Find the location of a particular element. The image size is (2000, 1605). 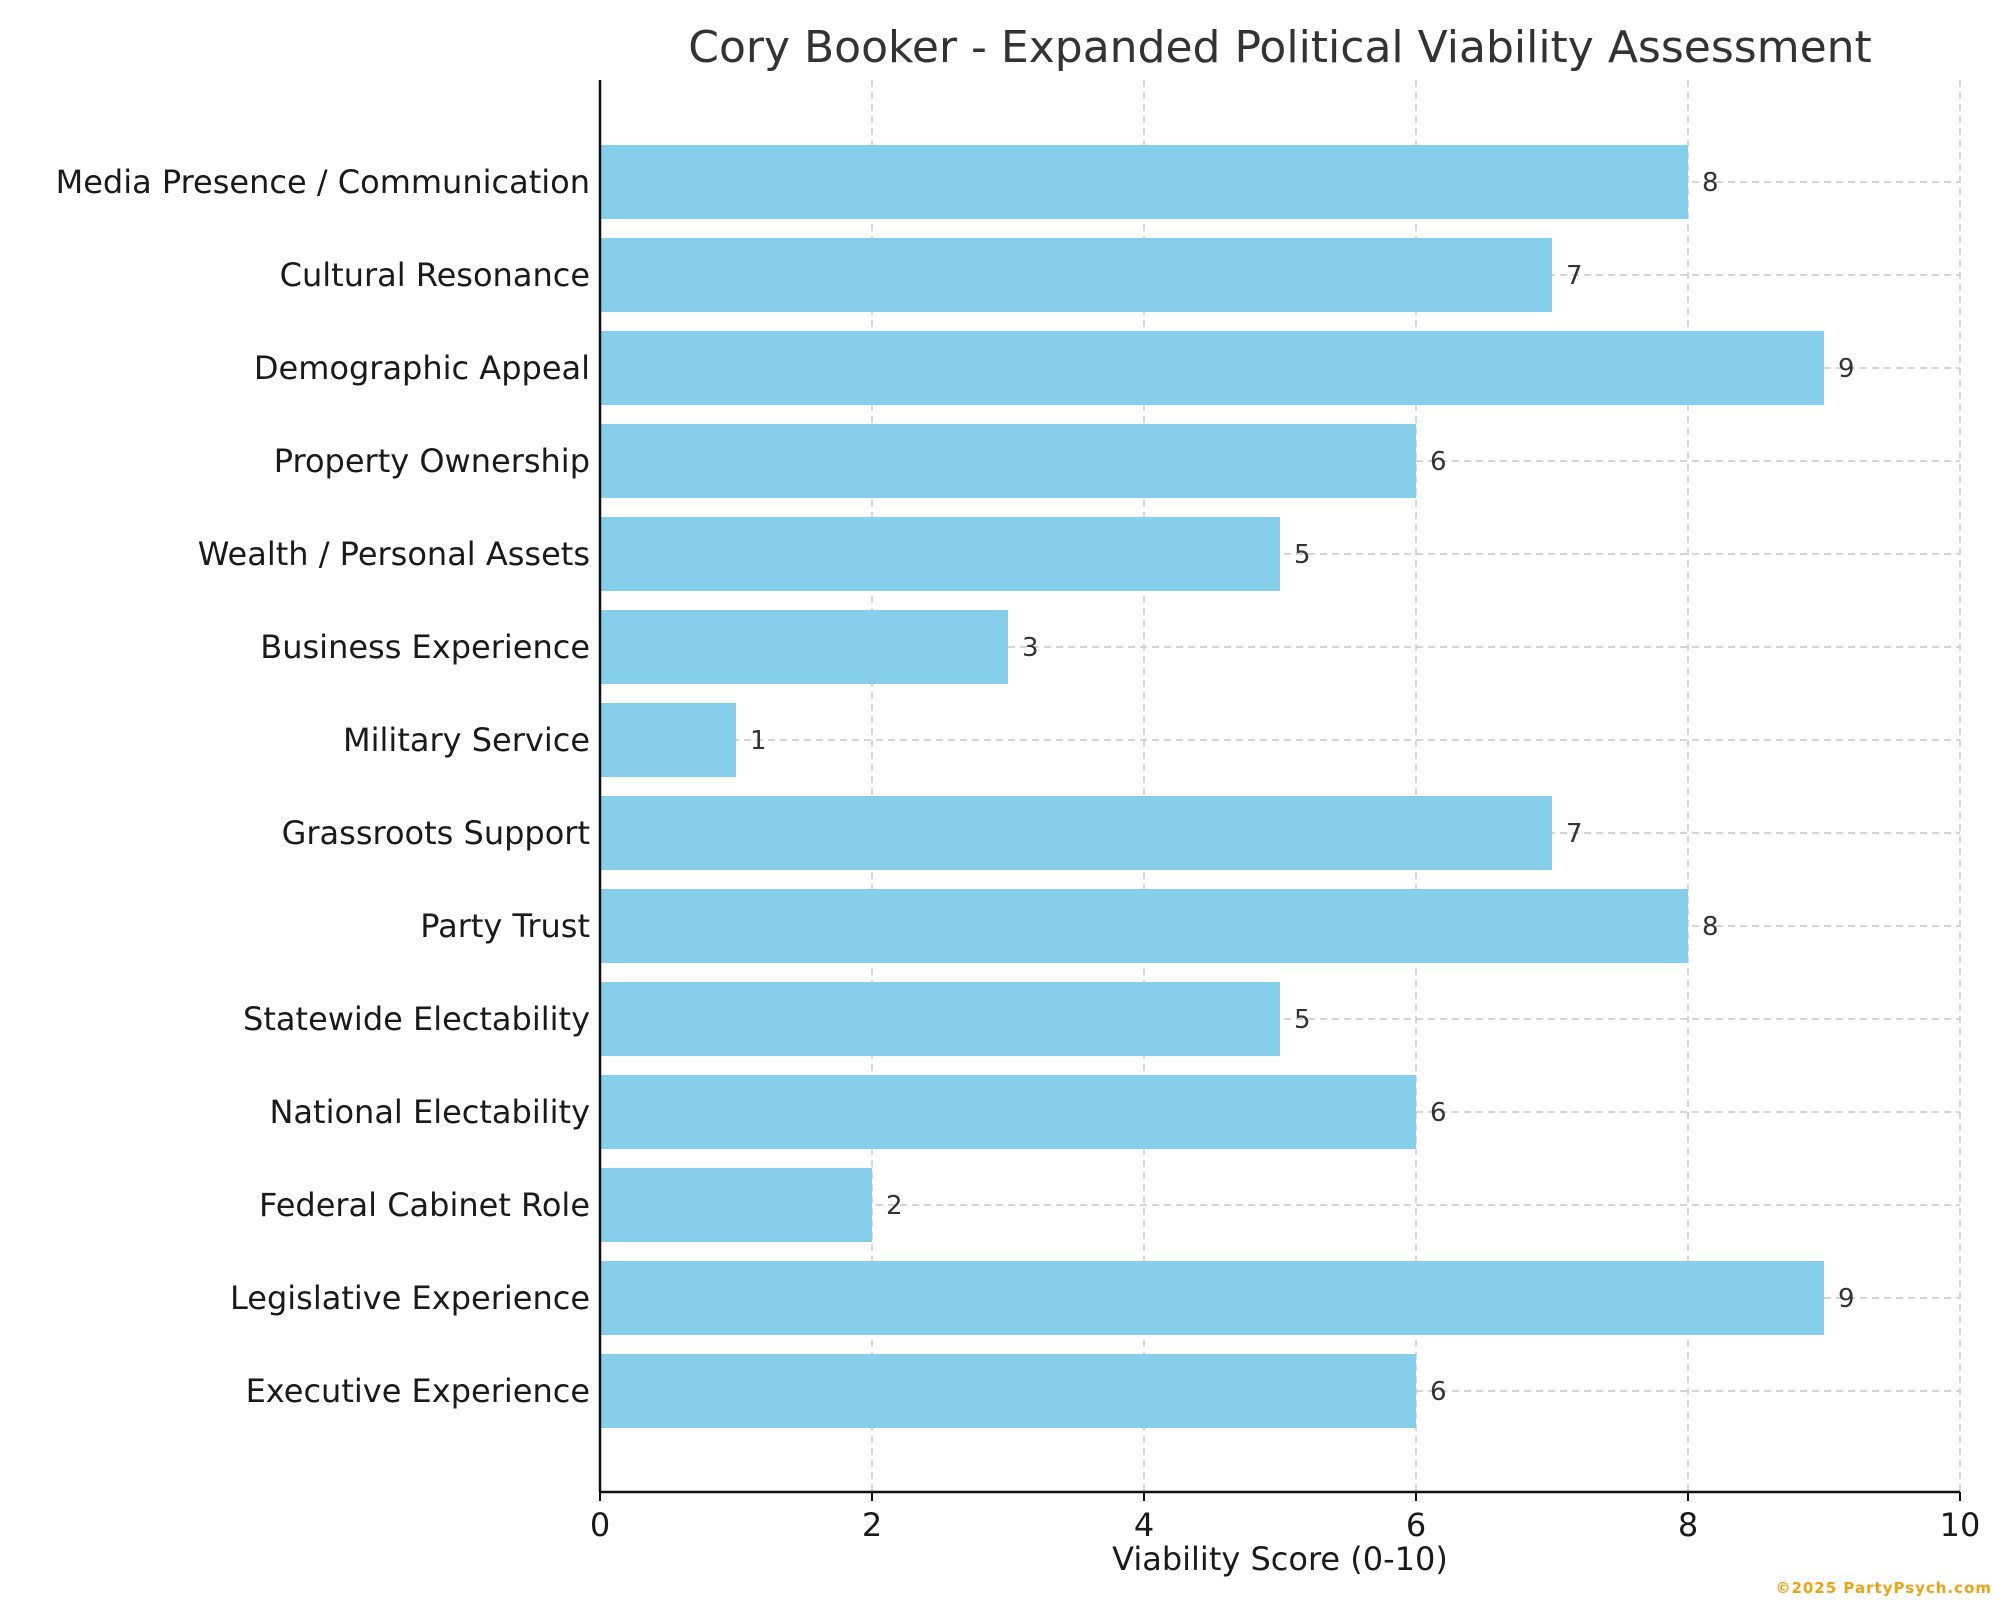

category-label: Executive Experience is located at coordinates (418, 1391).